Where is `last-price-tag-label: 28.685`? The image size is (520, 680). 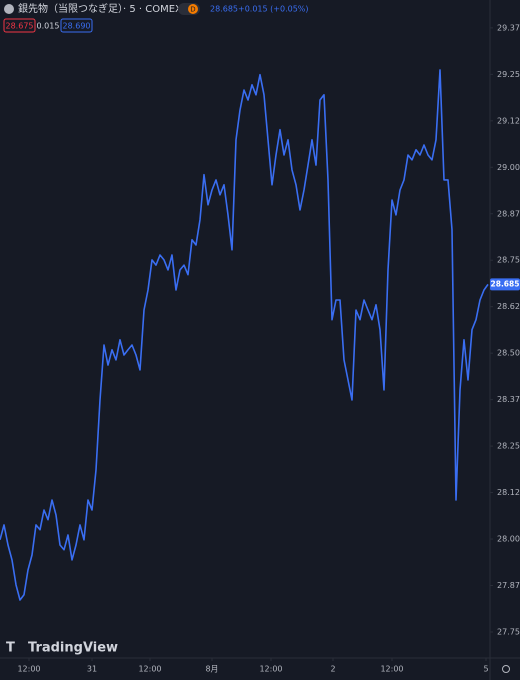 last-price-tag-label: 28.685 is located at coordinates (505, 283).